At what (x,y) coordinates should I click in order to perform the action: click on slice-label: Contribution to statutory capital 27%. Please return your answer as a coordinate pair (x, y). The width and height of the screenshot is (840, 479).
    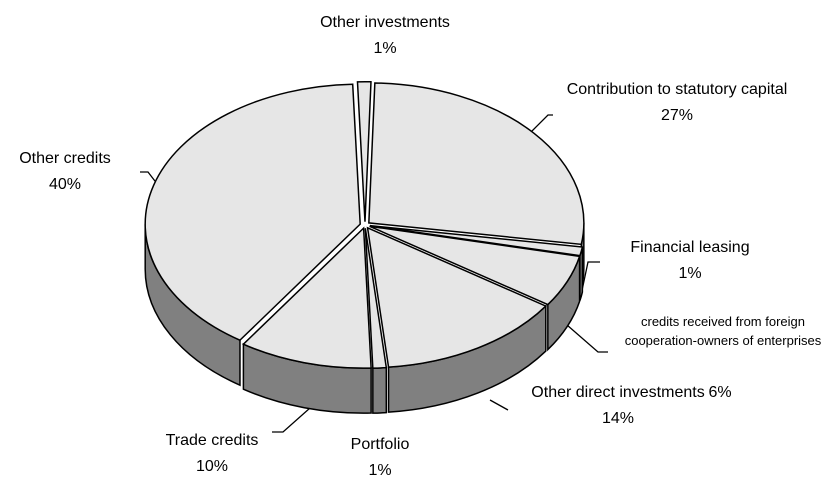
    Looking at the image, I should click on (677, 103).